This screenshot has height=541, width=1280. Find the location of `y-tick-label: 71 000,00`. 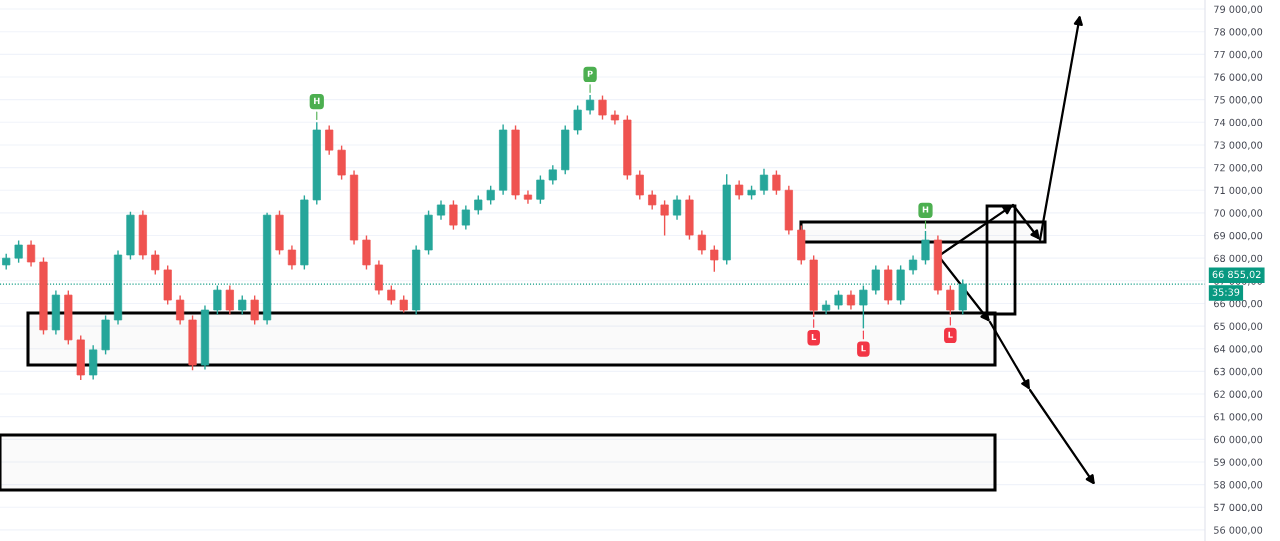

y-tick-label: 71 000,00 is located at coordinates (1238, 191).